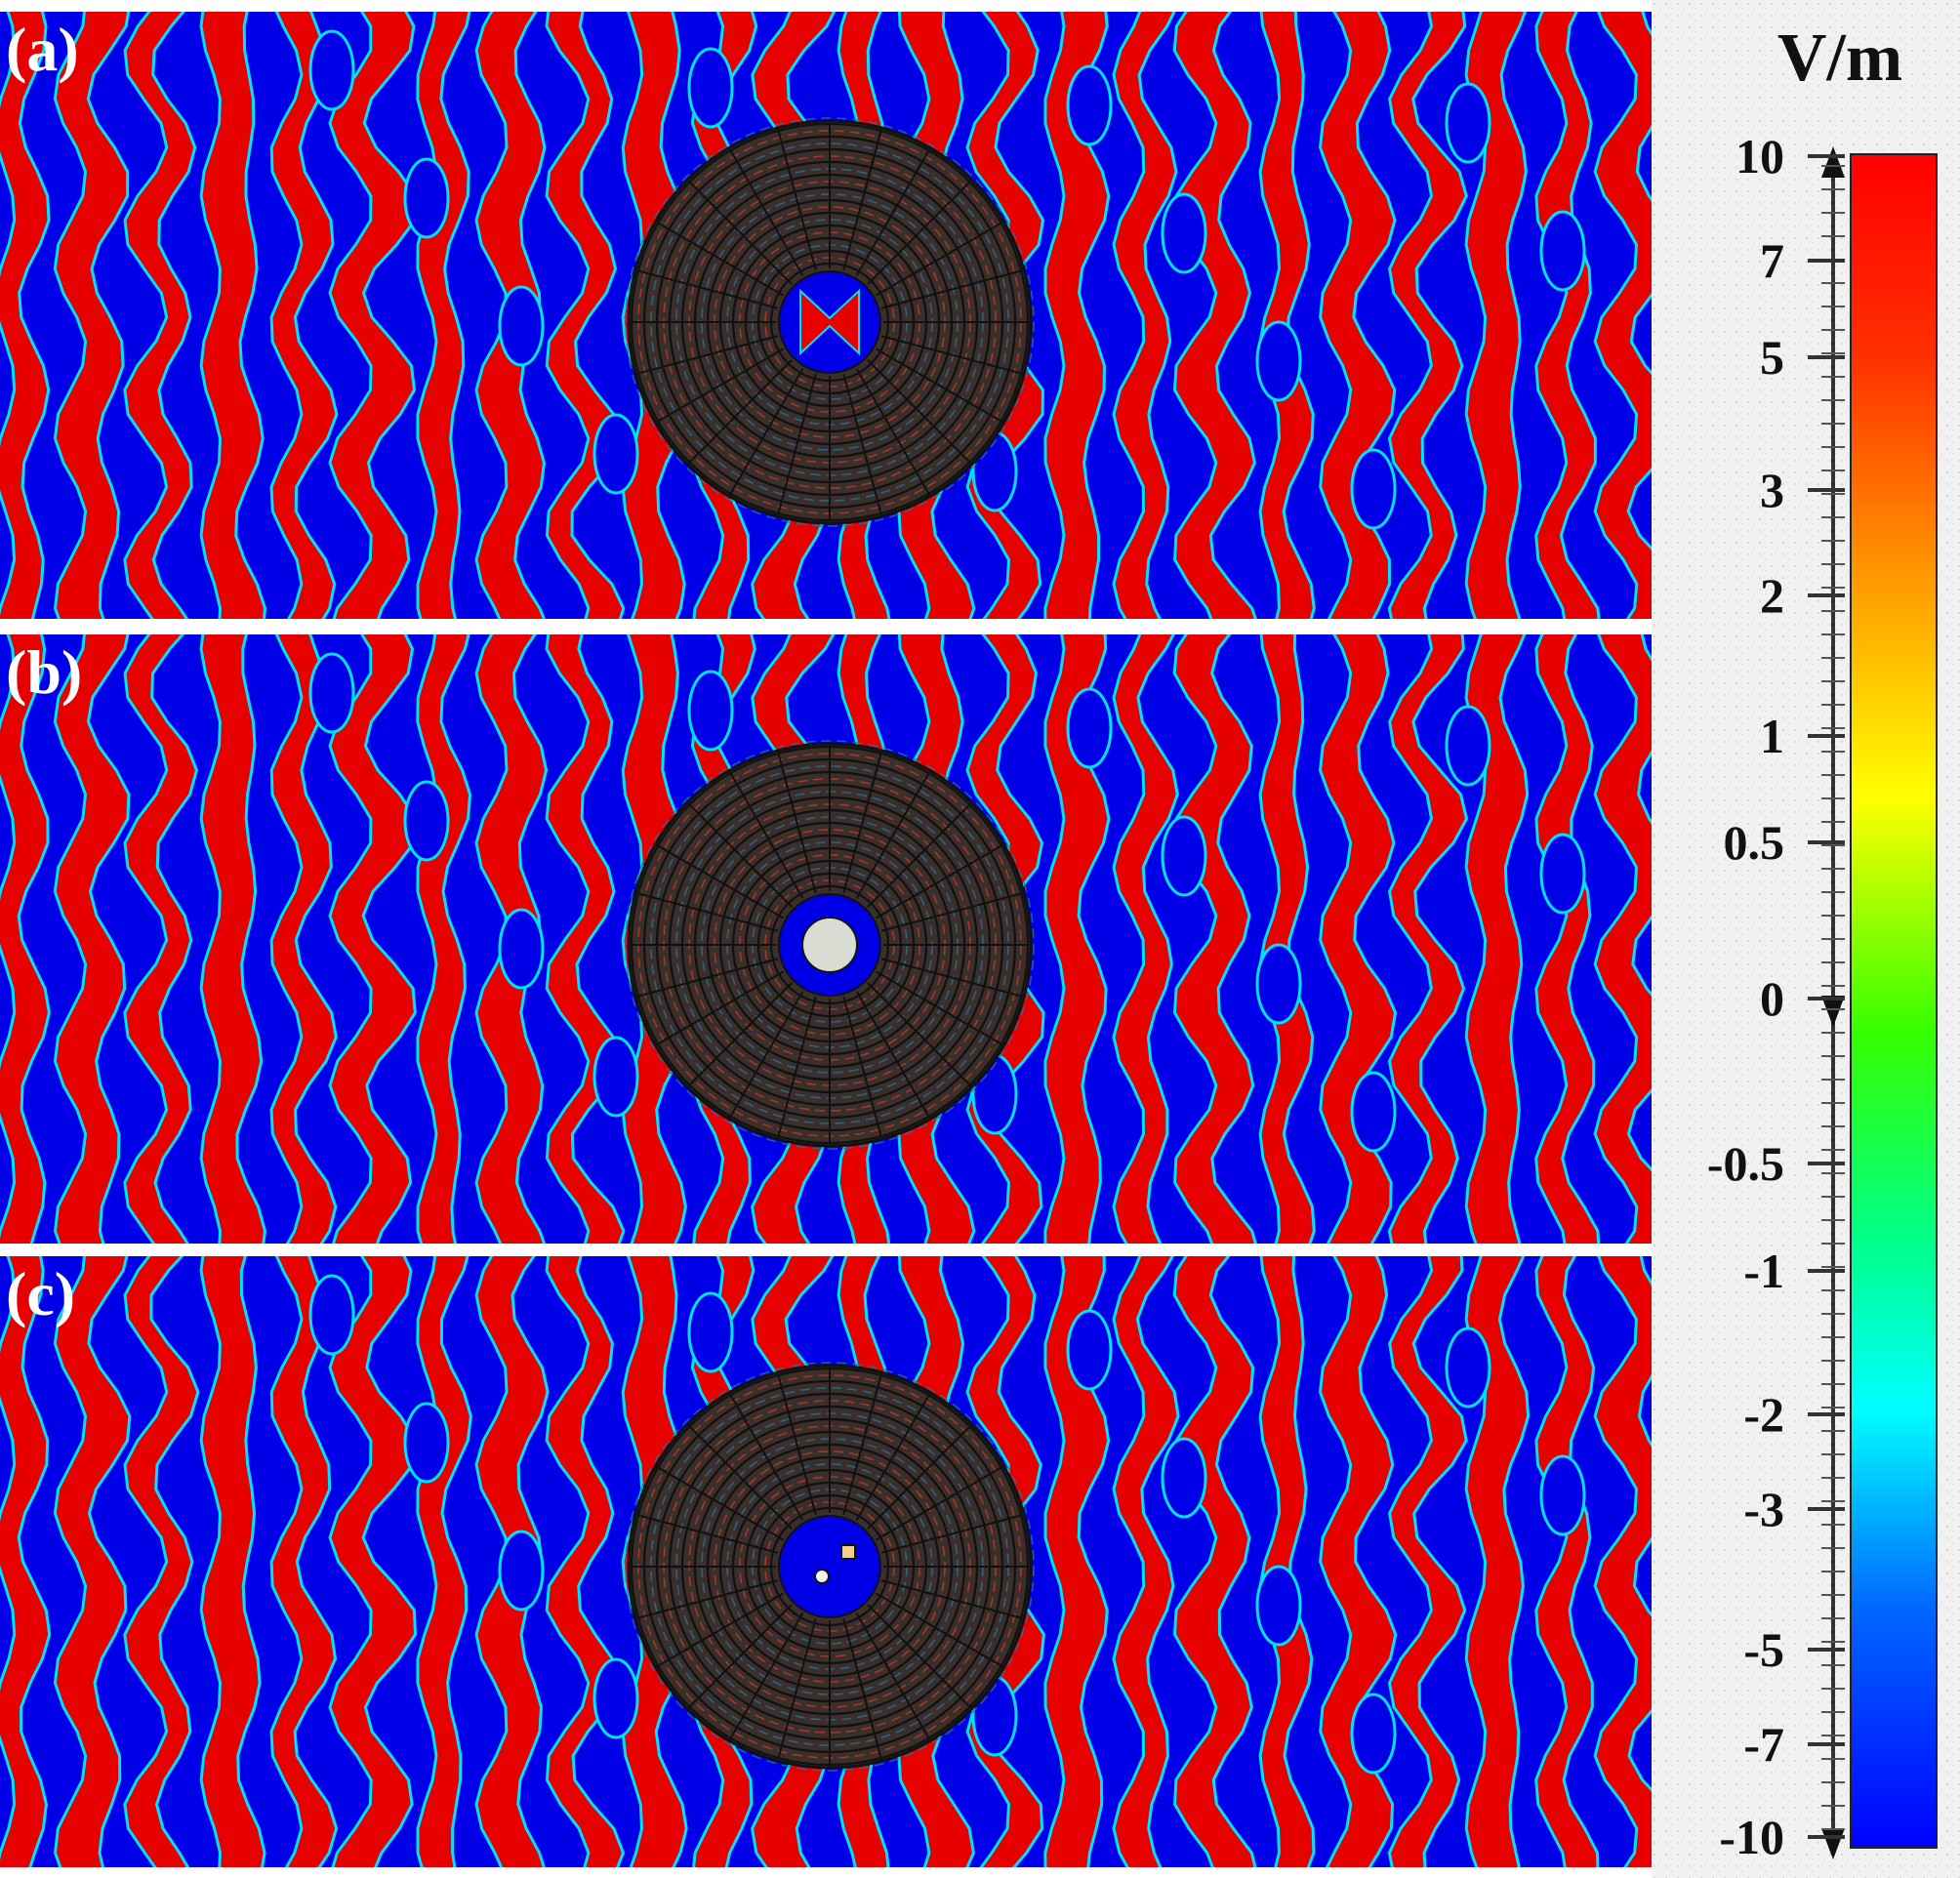  What do you see at coordinates (1772, 736) in the screenshot?
I see `colorbar-tick-label: 1` at bounding box center [1772, 736].